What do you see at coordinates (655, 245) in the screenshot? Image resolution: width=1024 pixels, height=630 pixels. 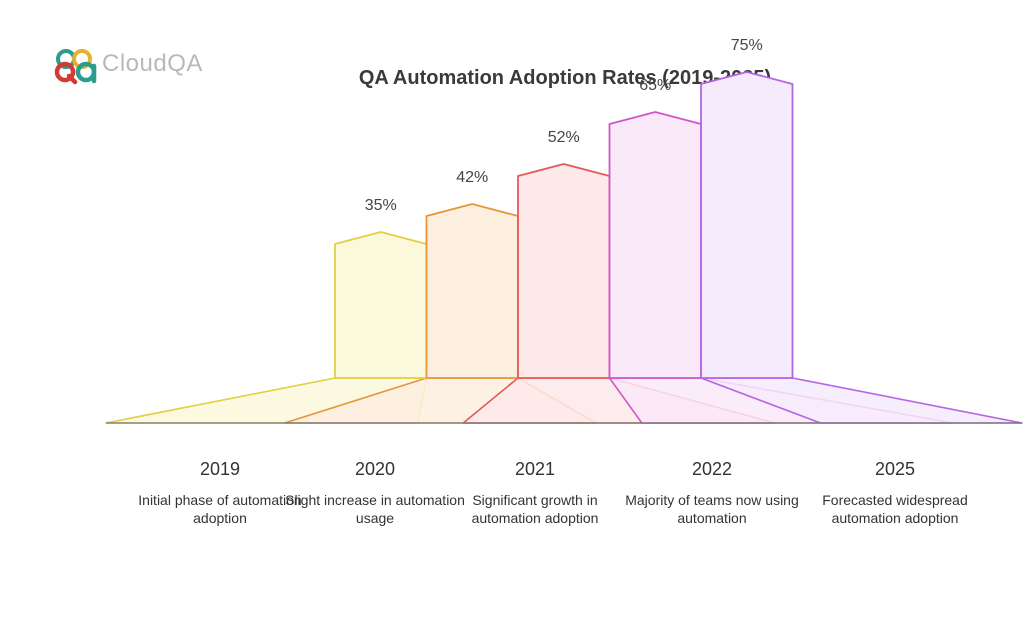 I see `bar-2022` at bounding box center [655, 245].